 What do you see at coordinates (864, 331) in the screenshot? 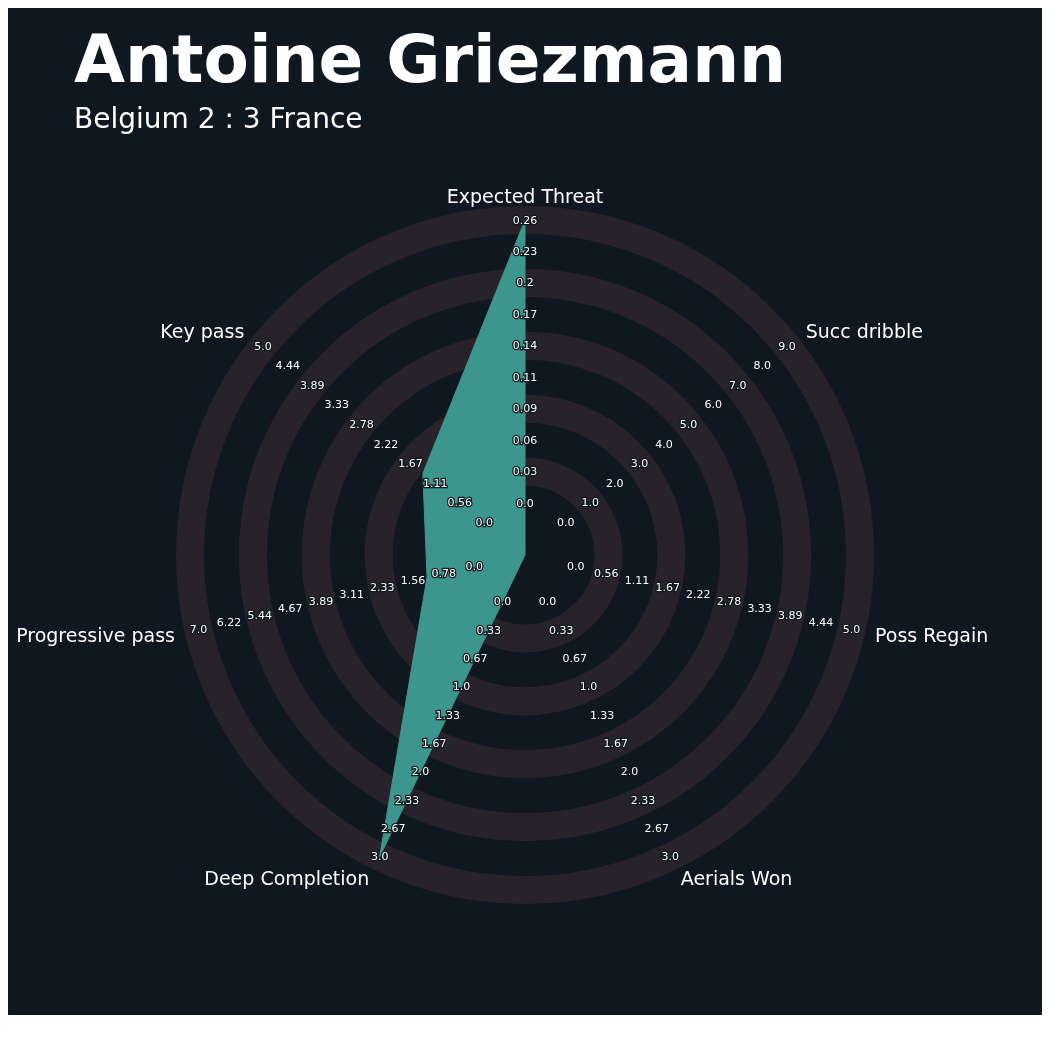
I see `spoke-label: Succ dribble` at bounding box center [864, 331].